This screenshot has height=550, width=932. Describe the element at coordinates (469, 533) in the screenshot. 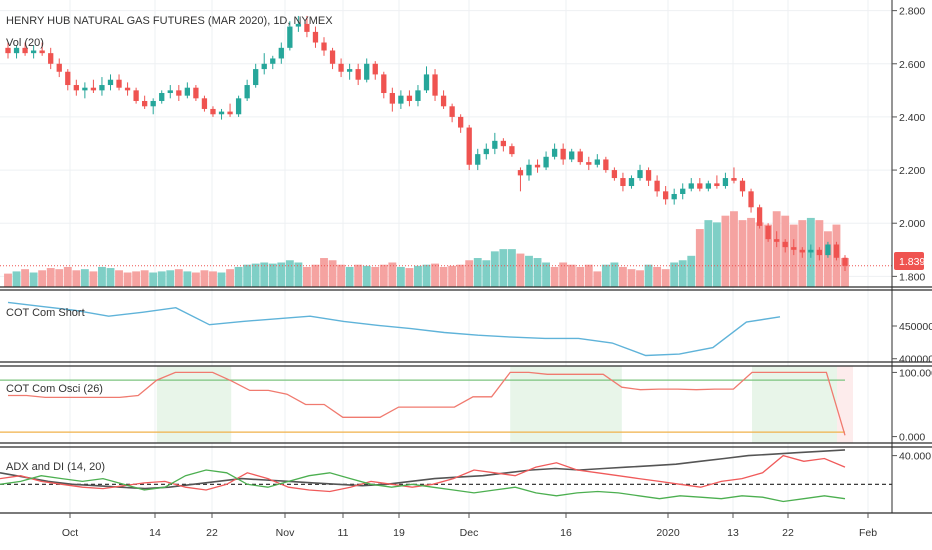

I see `x-tick-label: Dec` at that location.